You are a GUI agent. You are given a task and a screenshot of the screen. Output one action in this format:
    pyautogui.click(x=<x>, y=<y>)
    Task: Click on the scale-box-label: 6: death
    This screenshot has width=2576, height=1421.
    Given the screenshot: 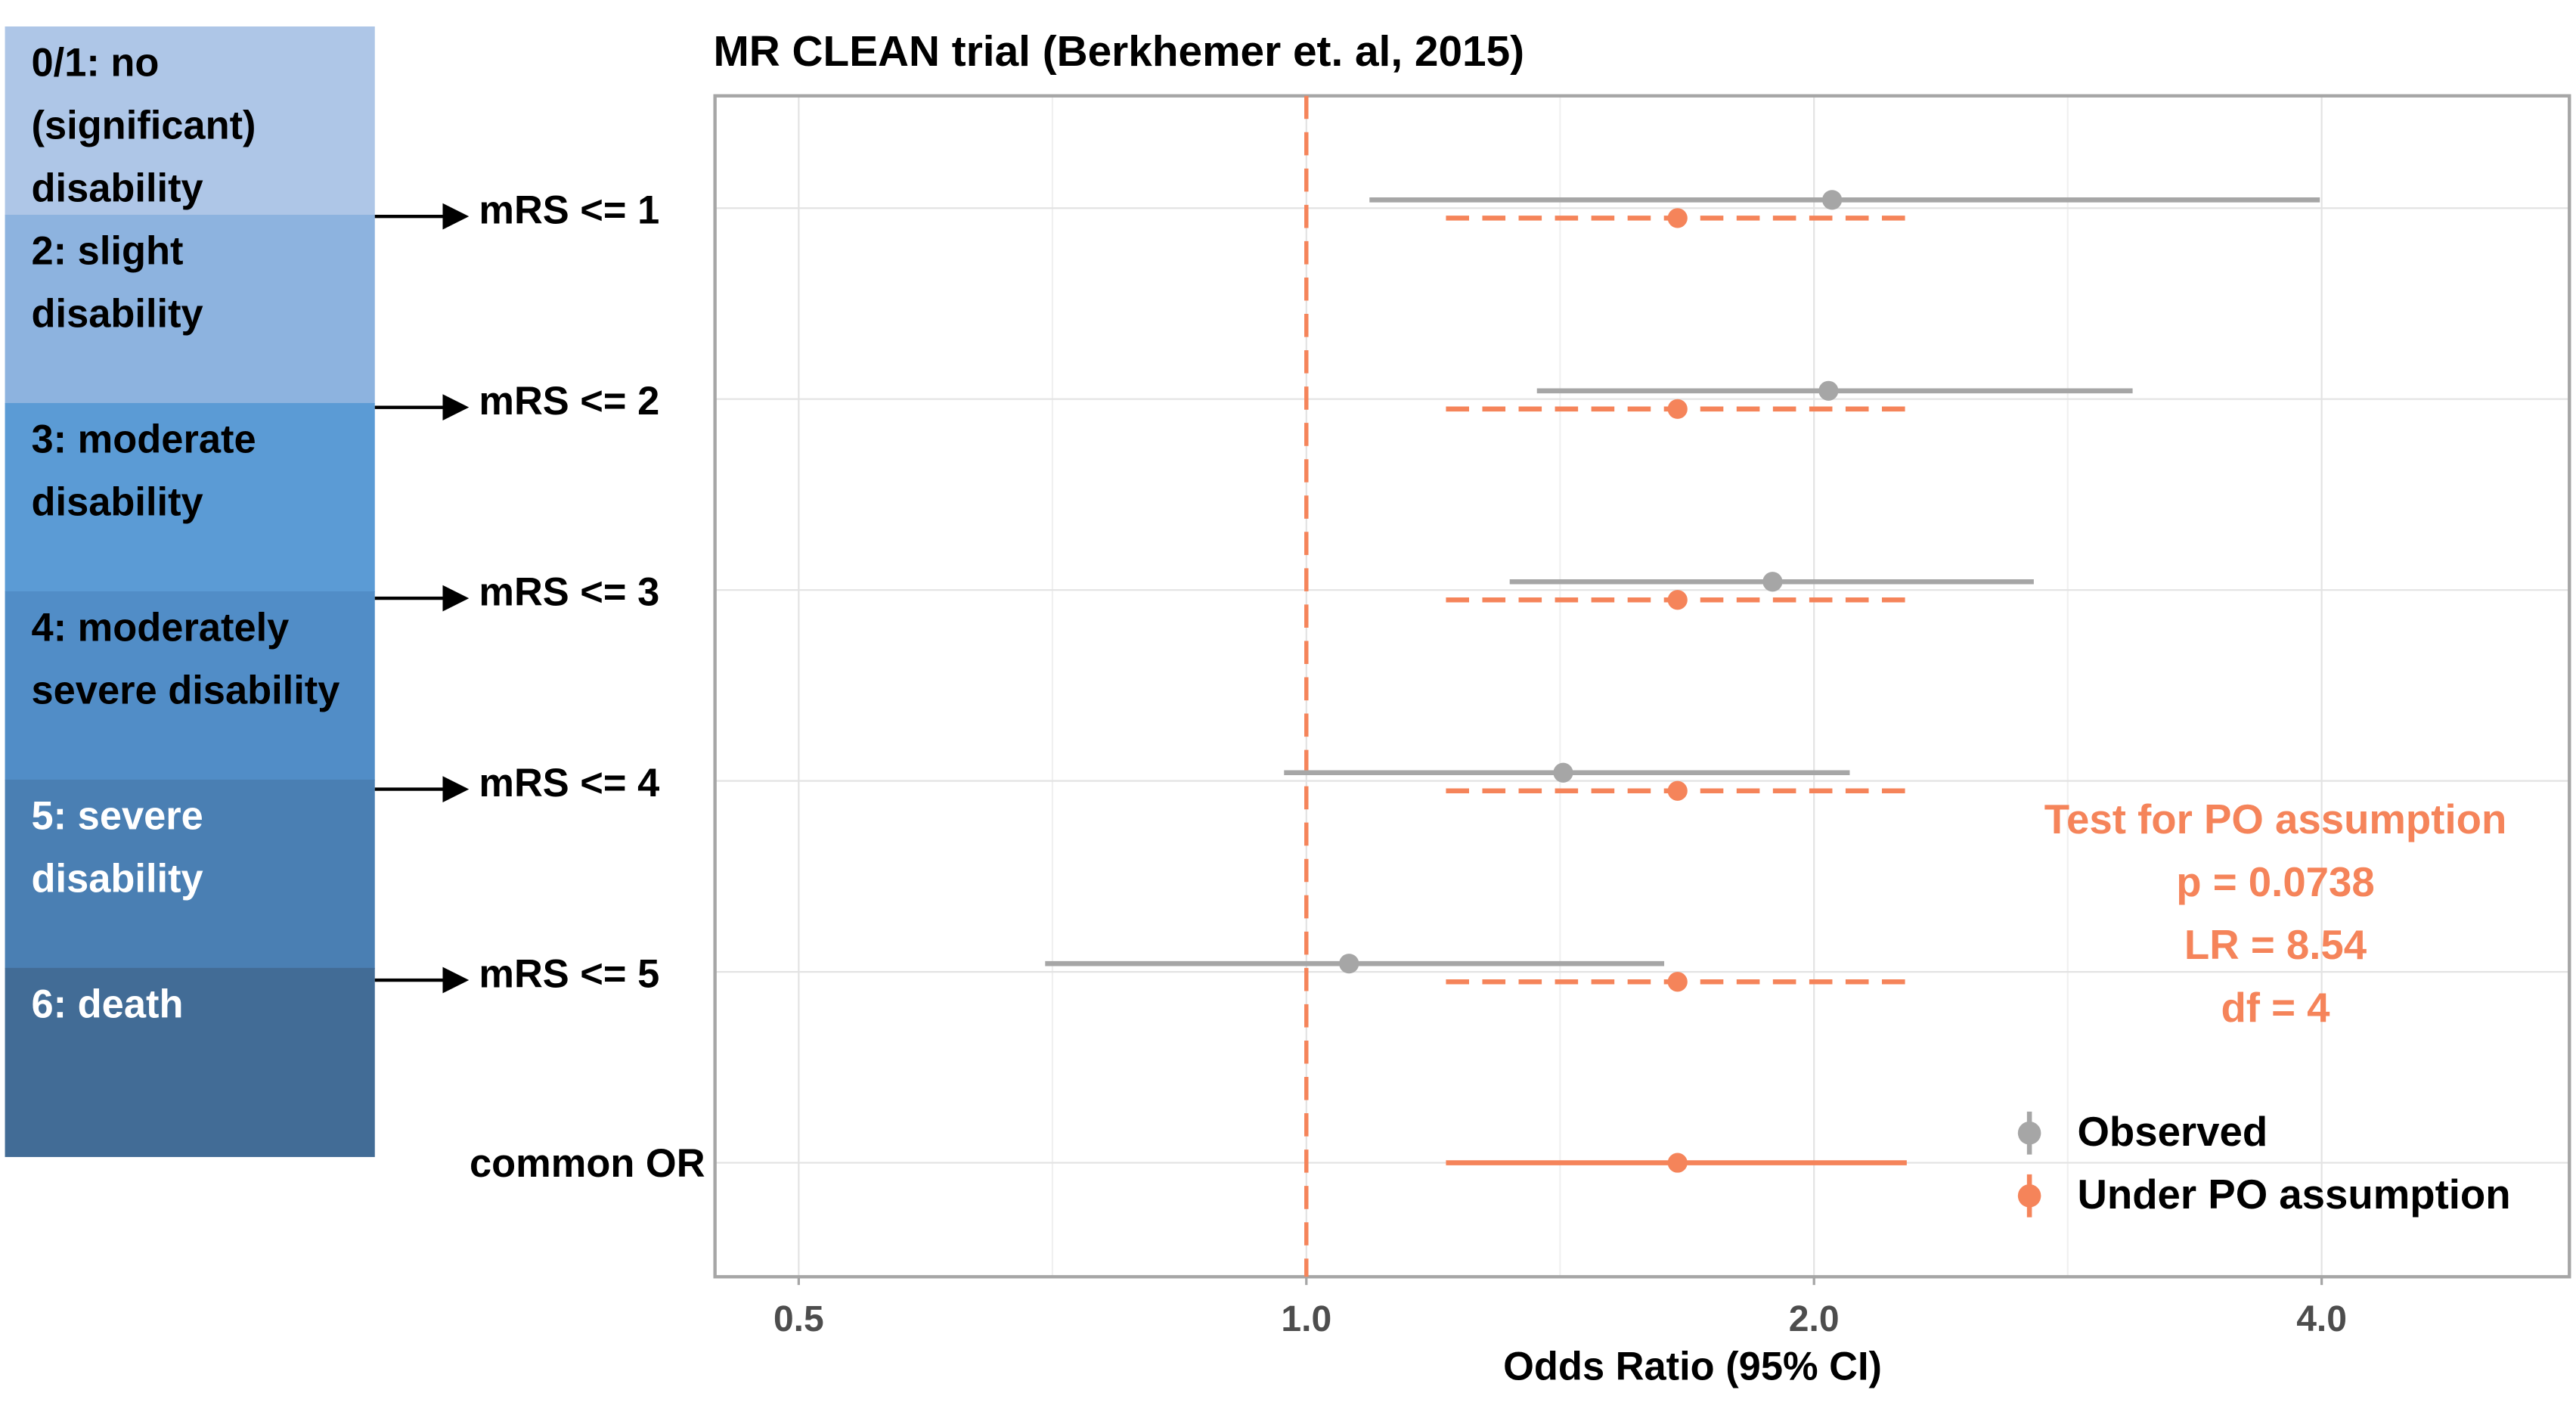 What is the action you would take?
    pyautogui.click(x=107, y=1005)
    